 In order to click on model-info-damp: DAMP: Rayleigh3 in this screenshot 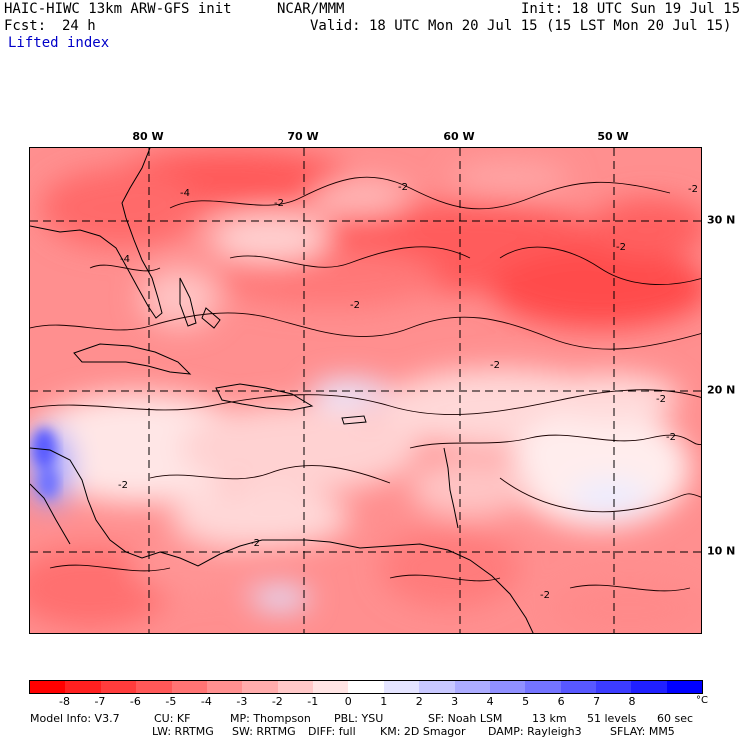, I will do `click(535, 731)`.